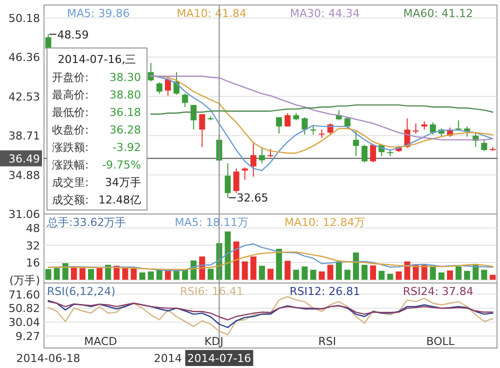 The height and width of the screenshot is (368, 500). What do you see at coordinates (24, 19) in the screenshot?
I see `y-tick-label: 50.18` at bounding box center [24, 19].